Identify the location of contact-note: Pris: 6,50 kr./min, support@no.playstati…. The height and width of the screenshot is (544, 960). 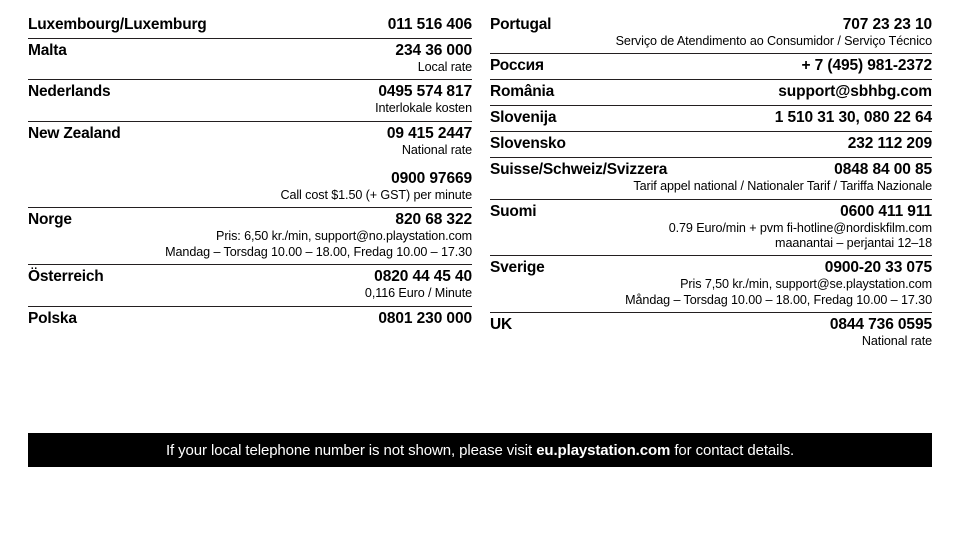
(344, 236).